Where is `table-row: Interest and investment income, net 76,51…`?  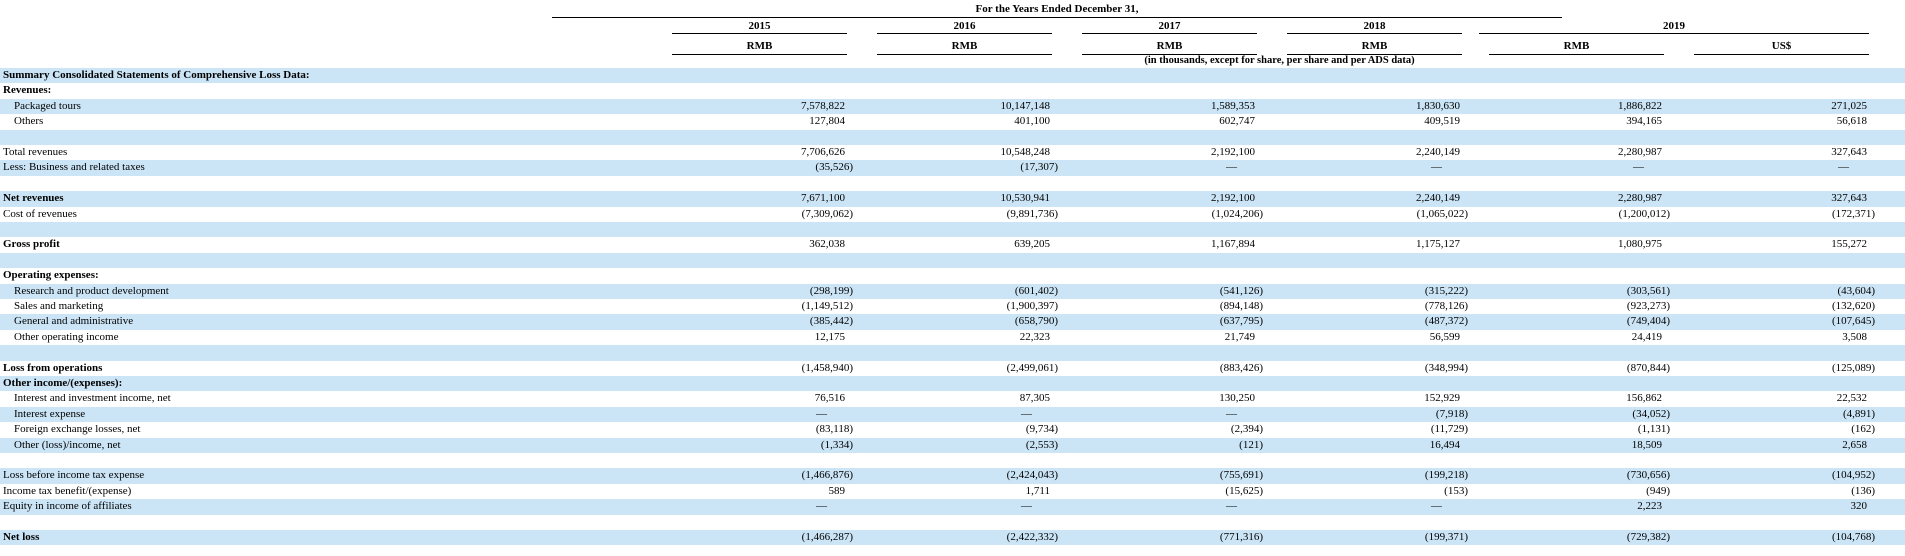
table-row: Interest and investment income, net 76,51… is located at coordinates (952, 398).